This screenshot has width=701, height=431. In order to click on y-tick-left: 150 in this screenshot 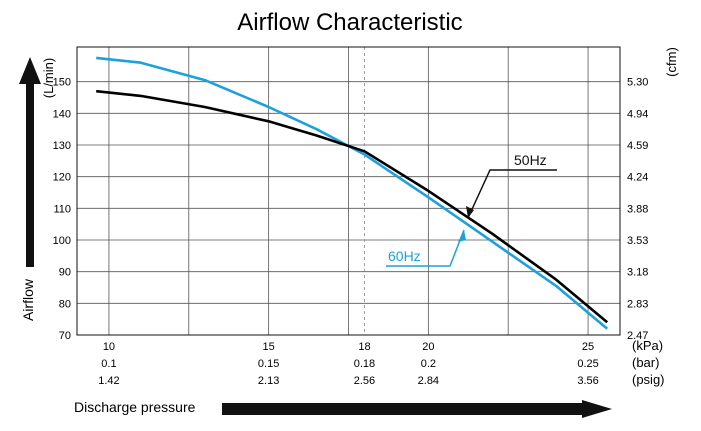, I will do `click(62, 83)`.